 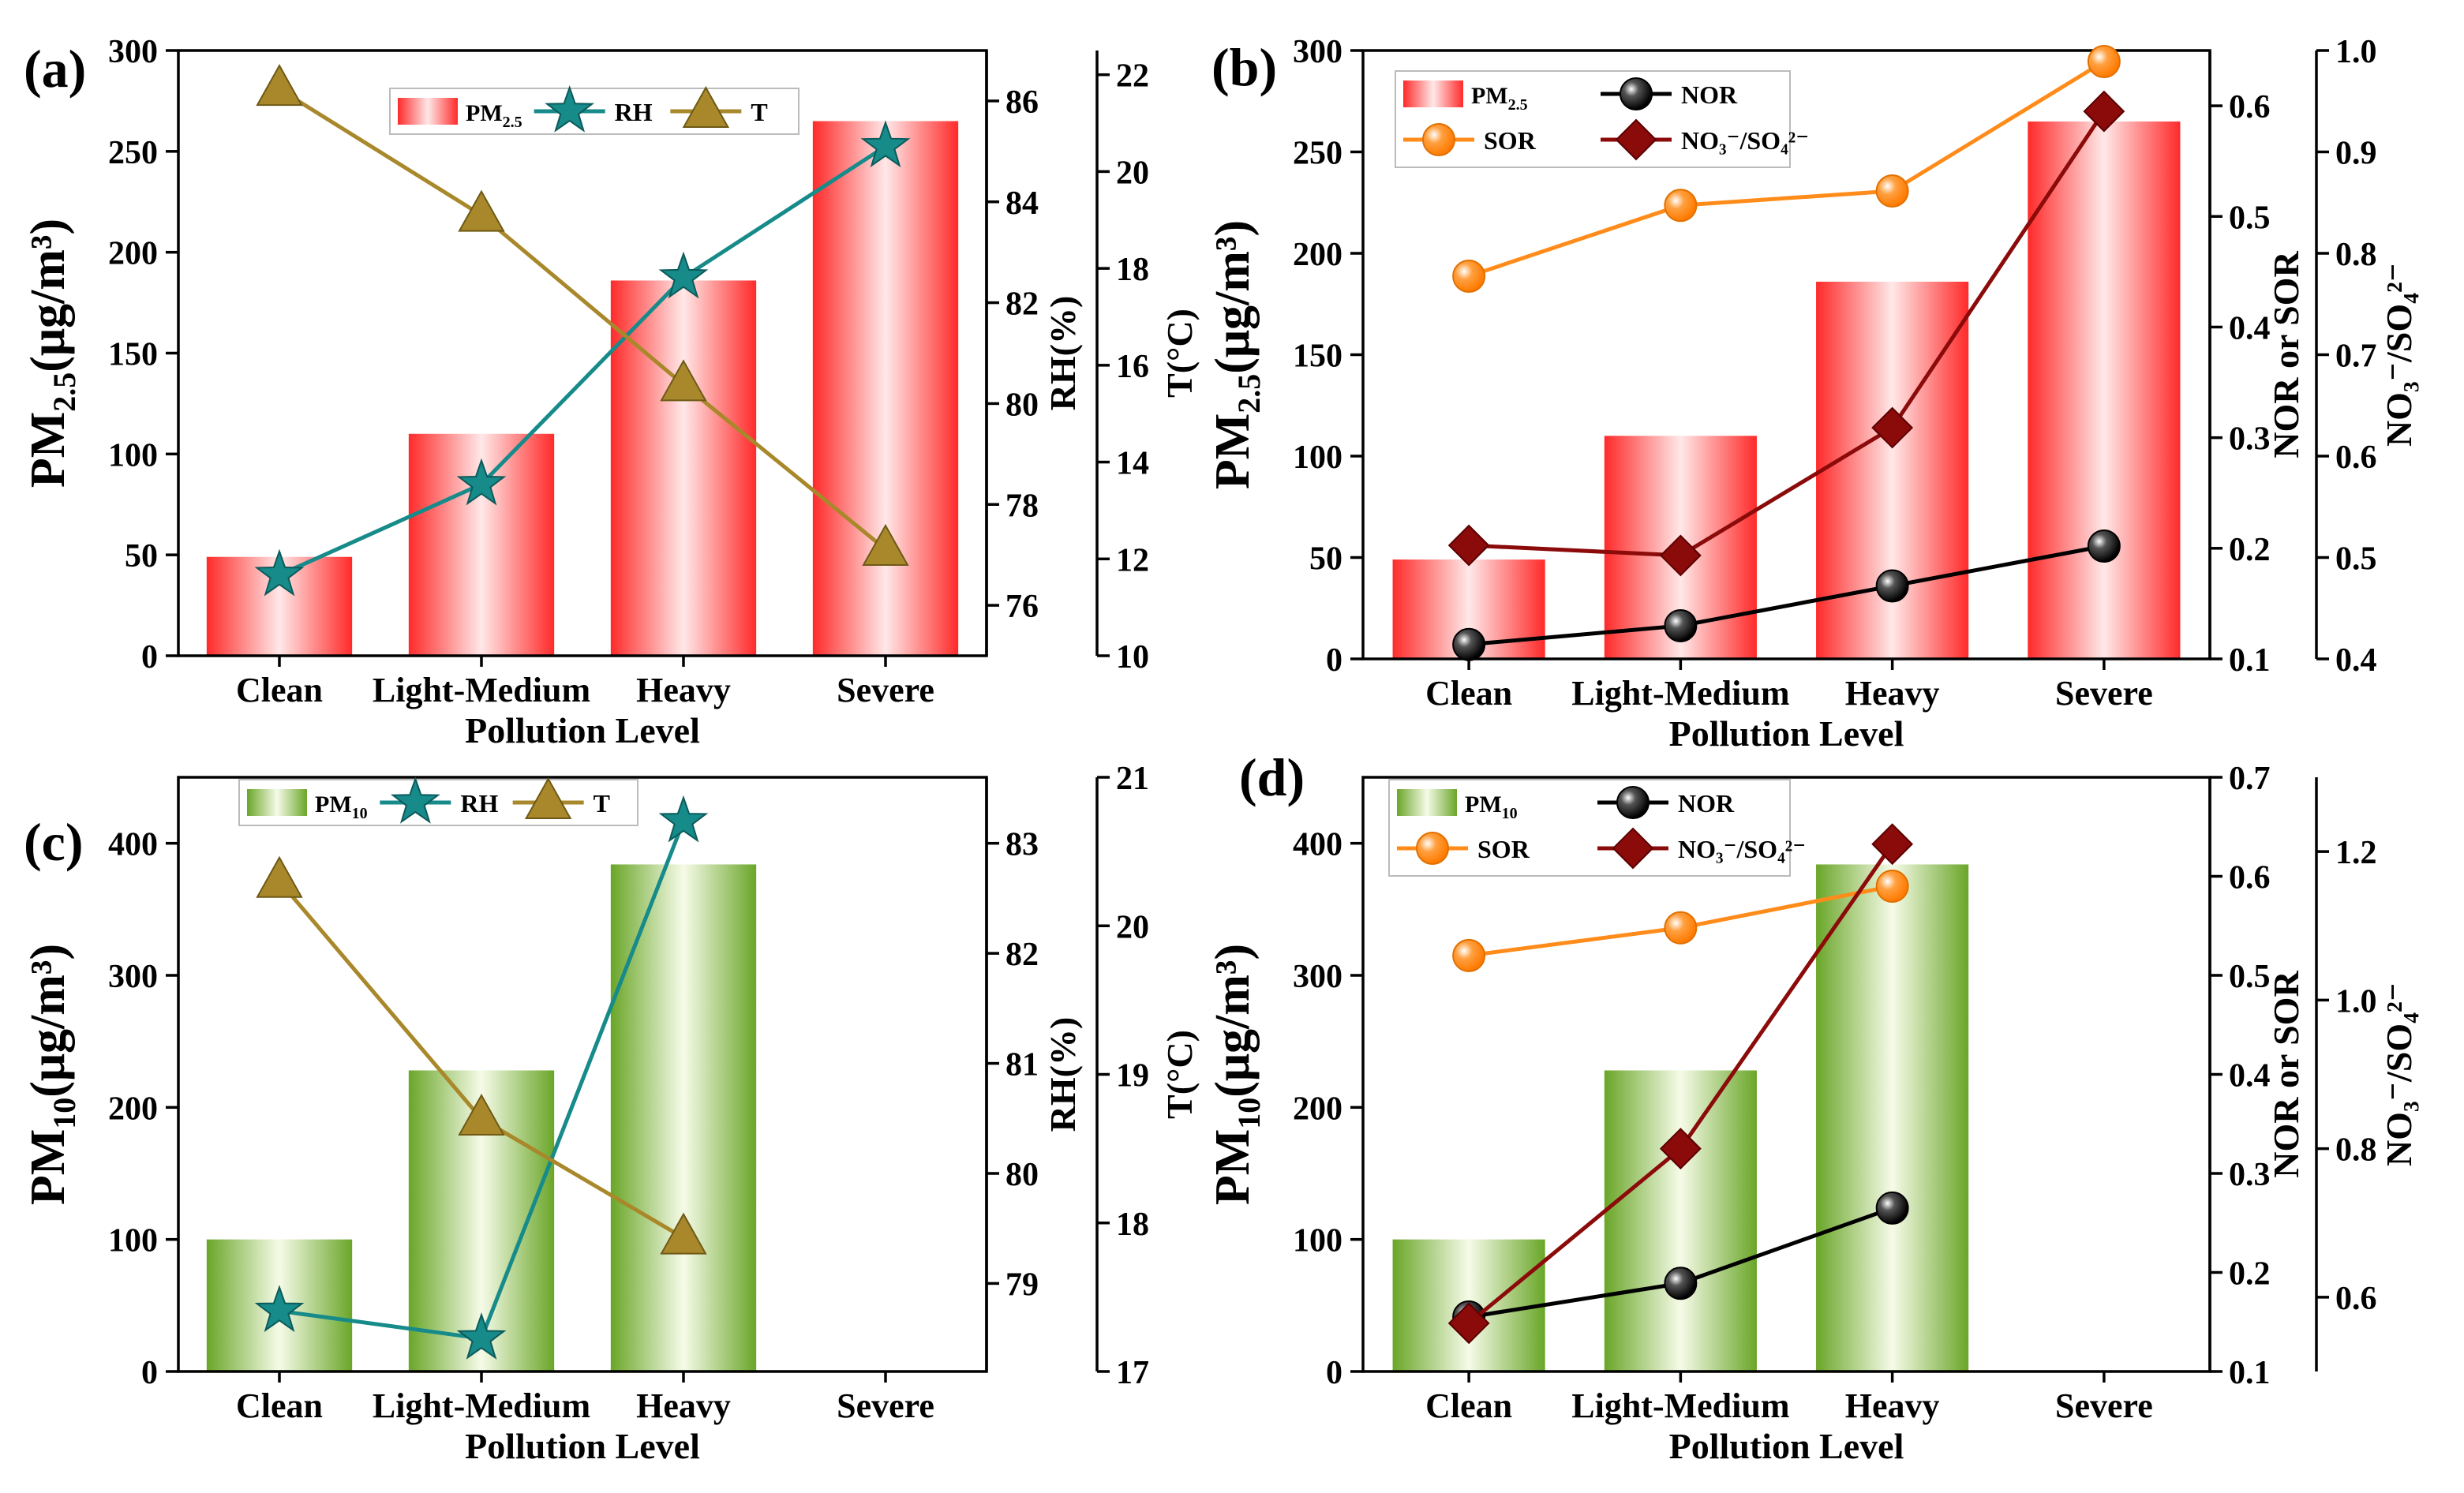 What do you see at coordinates (51, 353) in the screenshot?
I see `left-axis-label: PM2.5(μg/m³)` at bounding box center [51, 353].